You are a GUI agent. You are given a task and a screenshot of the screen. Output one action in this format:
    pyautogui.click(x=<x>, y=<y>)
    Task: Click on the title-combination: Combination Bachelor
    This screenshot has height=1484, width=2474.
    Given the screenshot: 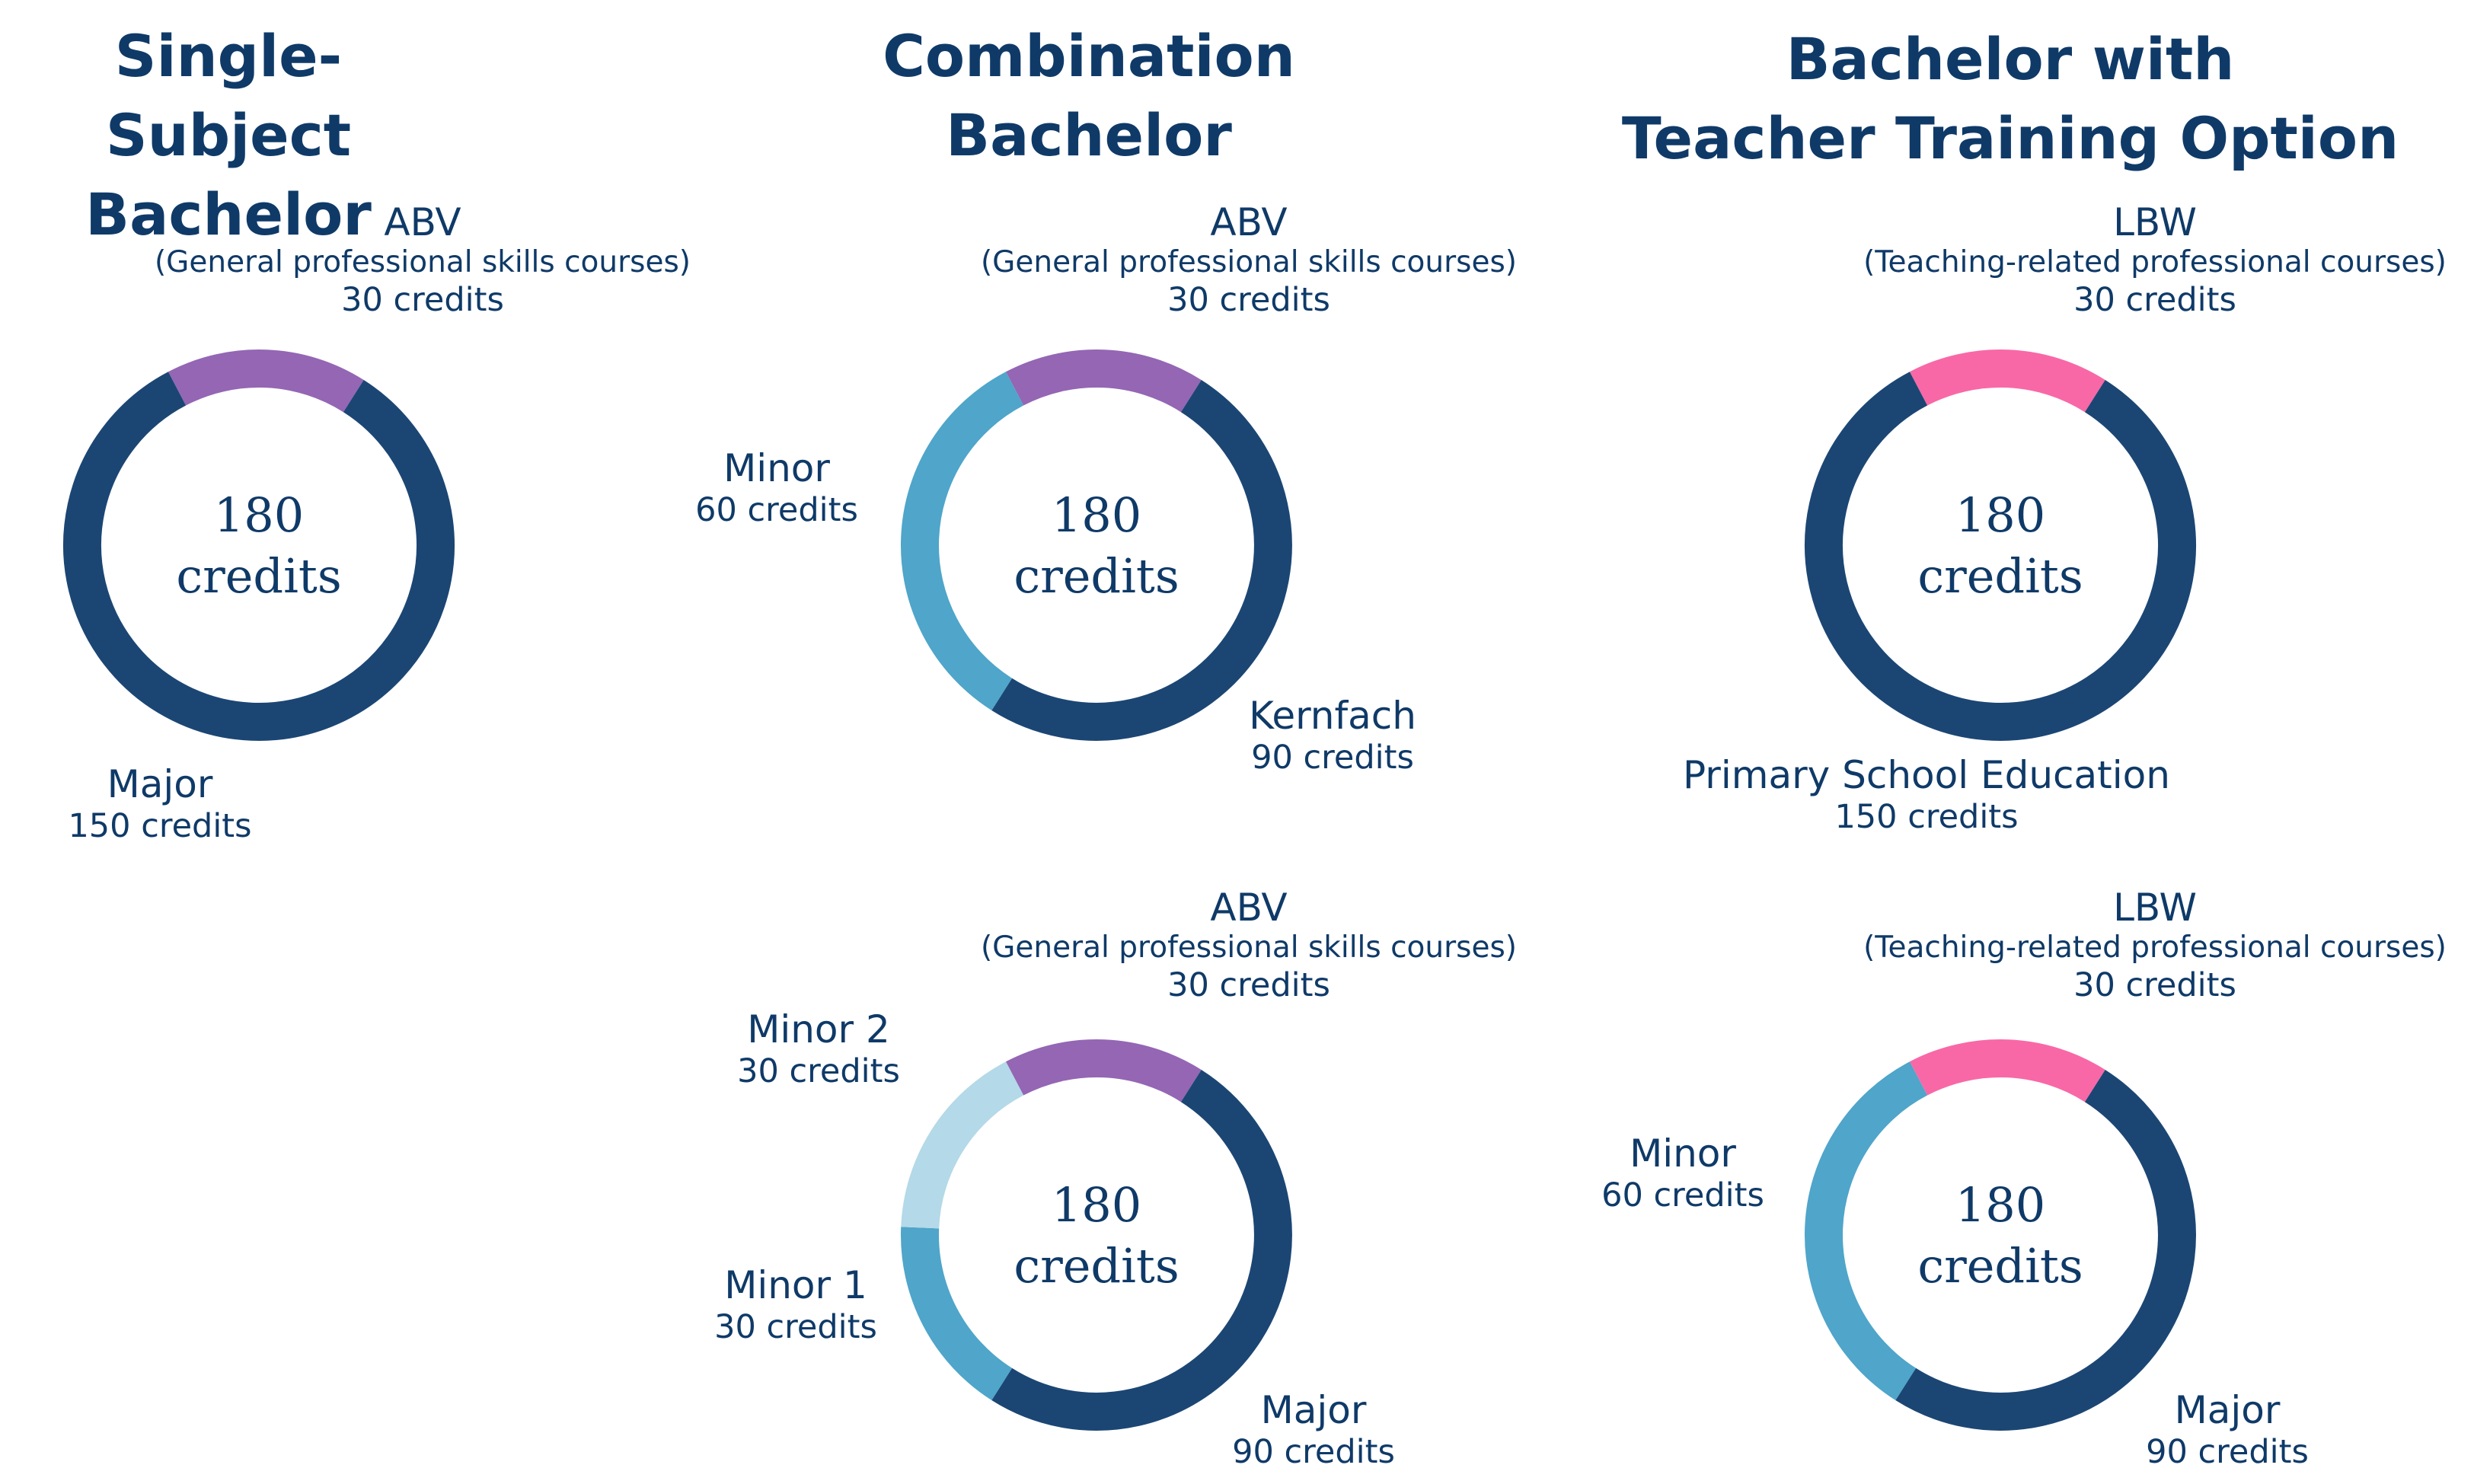 What is the action you would take?
    pyautogui.click(x=1089, y=96)
    